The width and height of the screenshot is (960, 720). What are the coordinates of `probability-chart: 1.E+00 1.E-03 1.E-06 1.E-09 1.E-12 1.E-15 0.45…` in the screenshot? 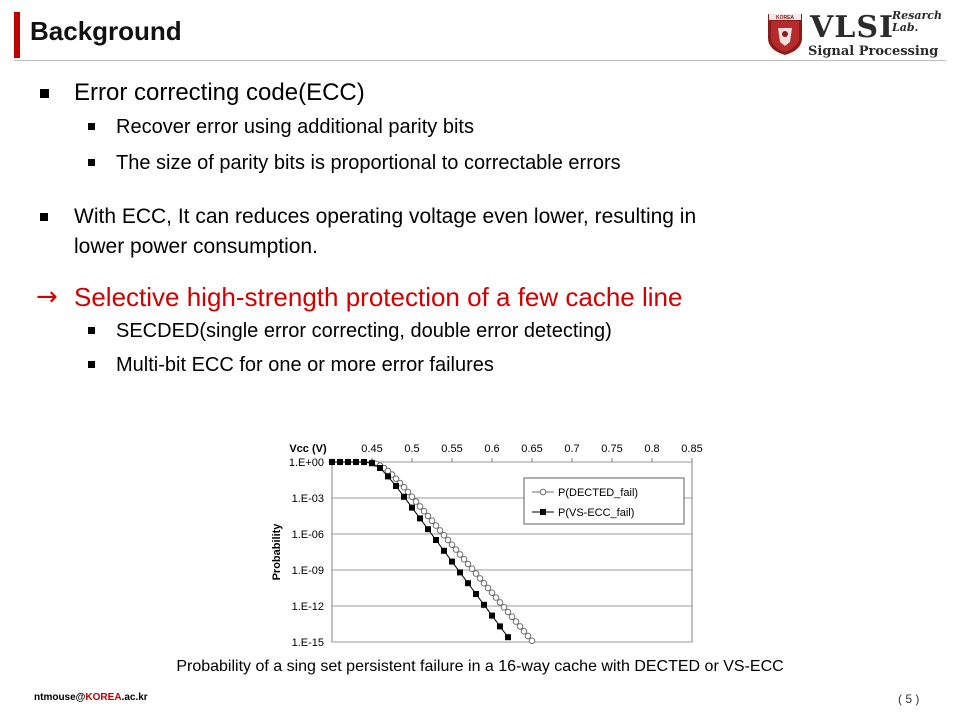 It's located at (487, 546).